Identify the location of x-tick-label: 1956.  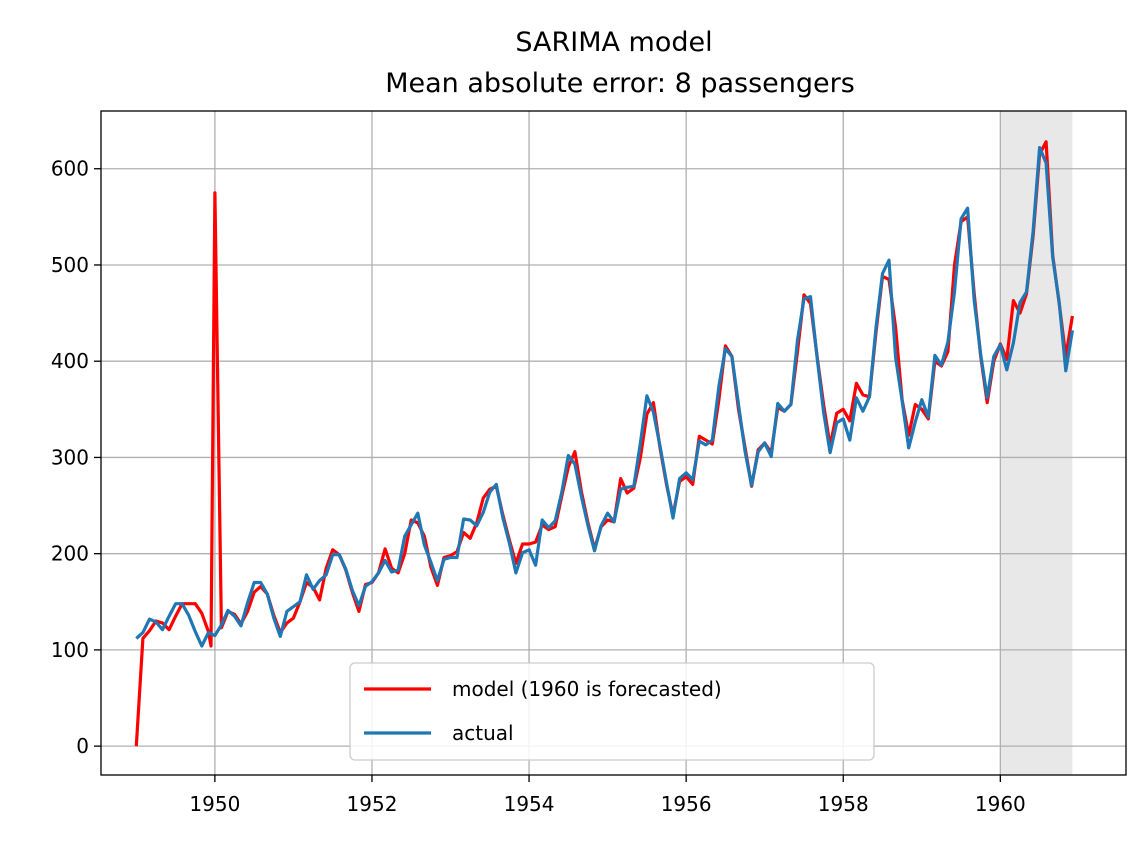
(686, 804).